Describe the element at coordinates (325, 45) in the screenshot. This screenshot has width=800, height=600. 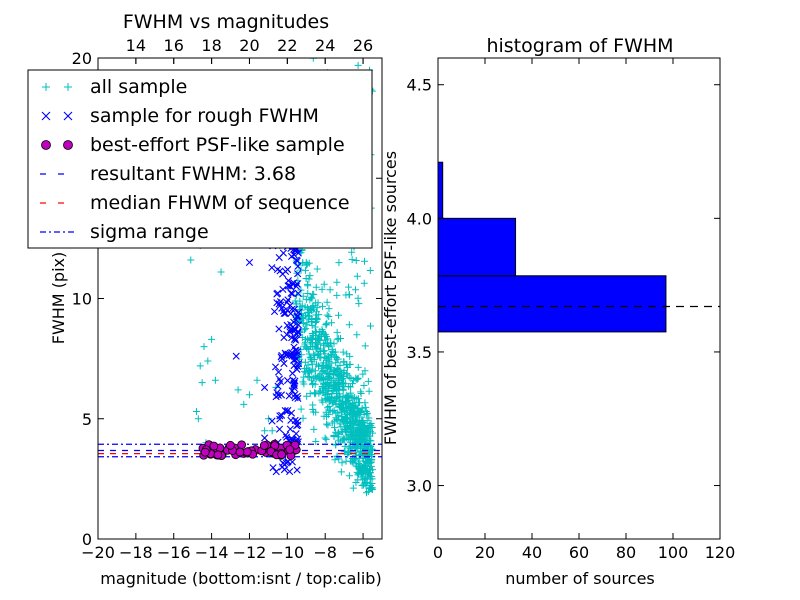
I see `scatter-top-xtick-label: 24` at that location.